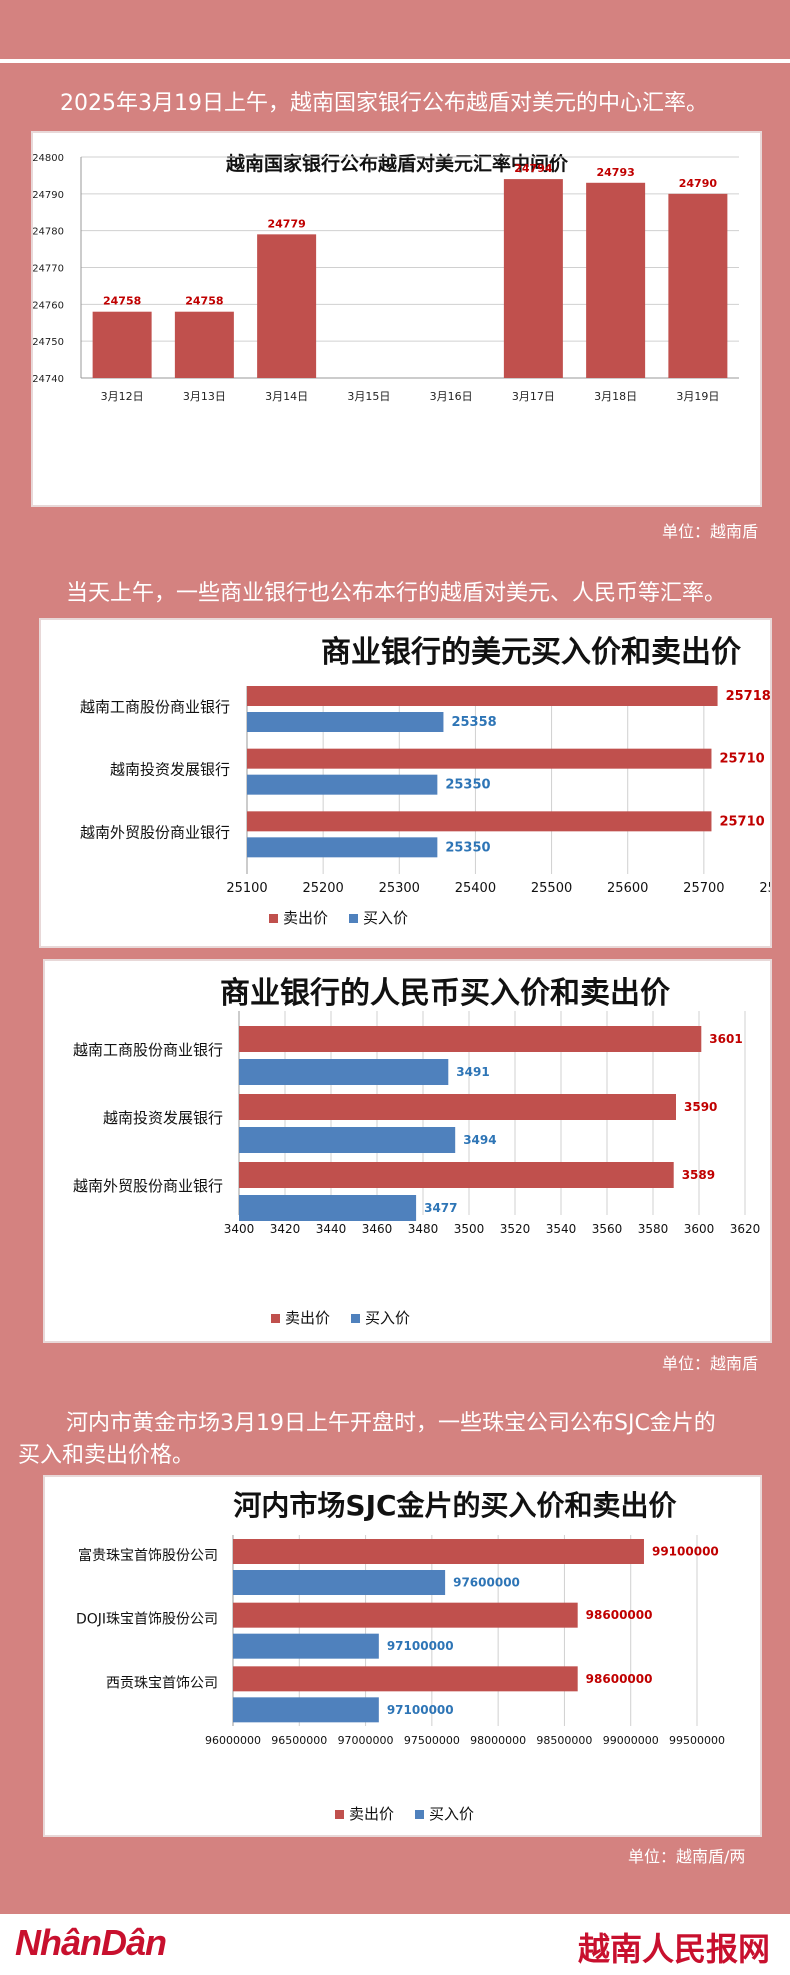 The image size is (790, 1975). I want to click on y-tick-label: 24780, so click(48, 232).